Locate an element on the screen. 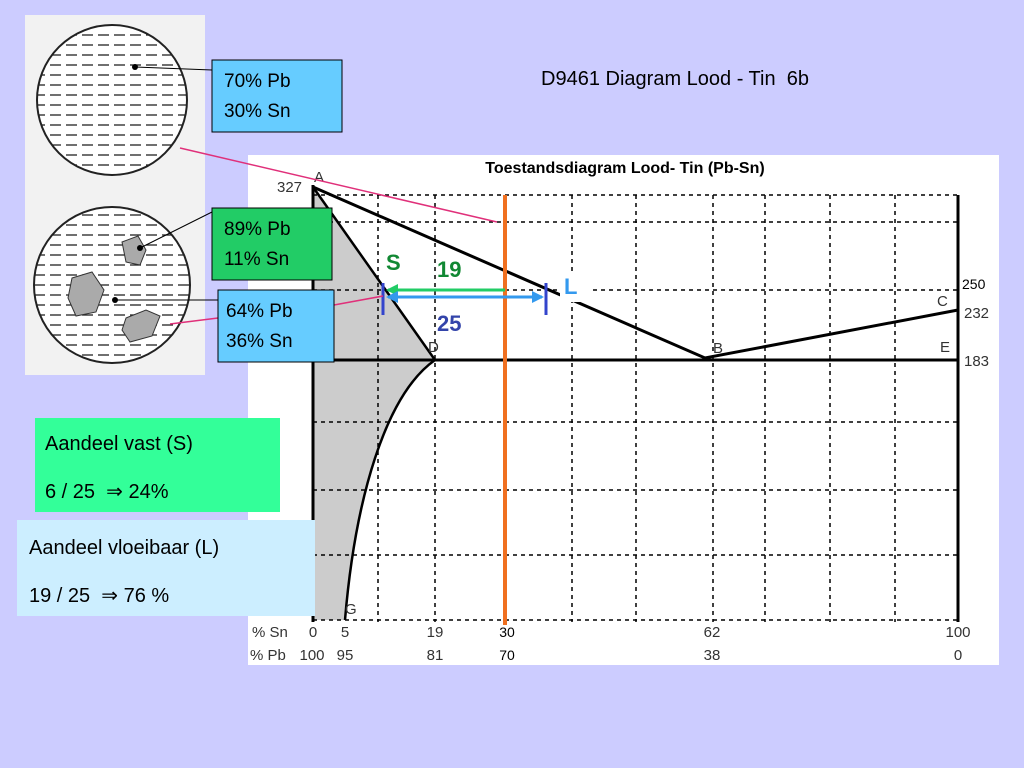 This screenshot has width=1024, height=768. fraction-formula: 19 / 25 ⇒ 76 % is located at coordinates (99, 596).